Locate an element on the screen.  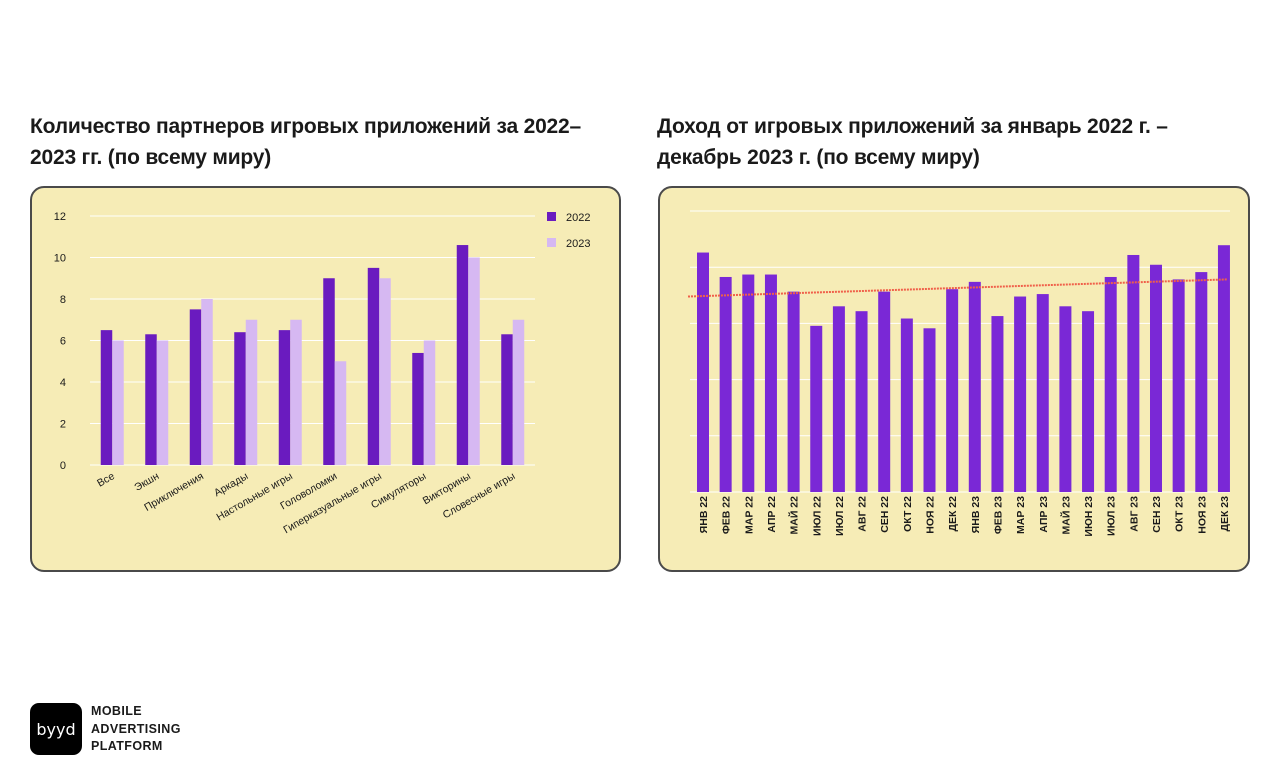
month-label: ФЕВ 22 is located at coordinates (727, 515).